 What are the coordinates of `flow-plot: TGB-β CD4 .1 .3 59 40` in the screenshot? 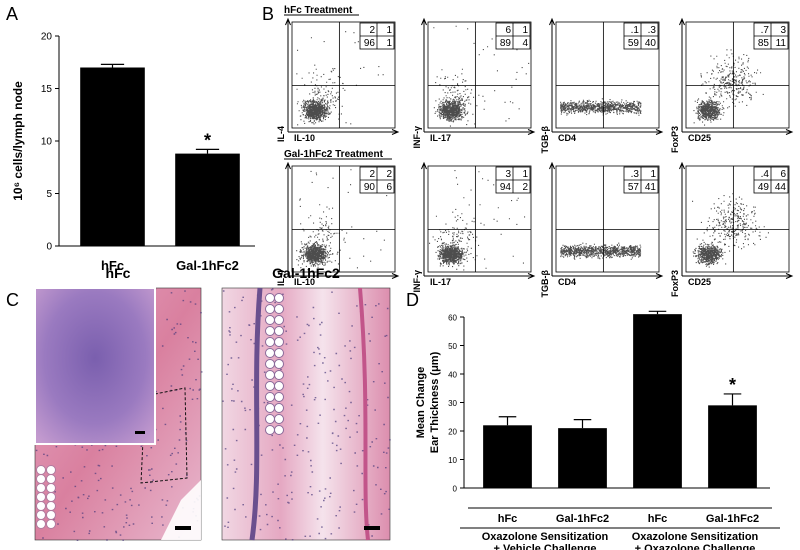 It's located at (602, 85).